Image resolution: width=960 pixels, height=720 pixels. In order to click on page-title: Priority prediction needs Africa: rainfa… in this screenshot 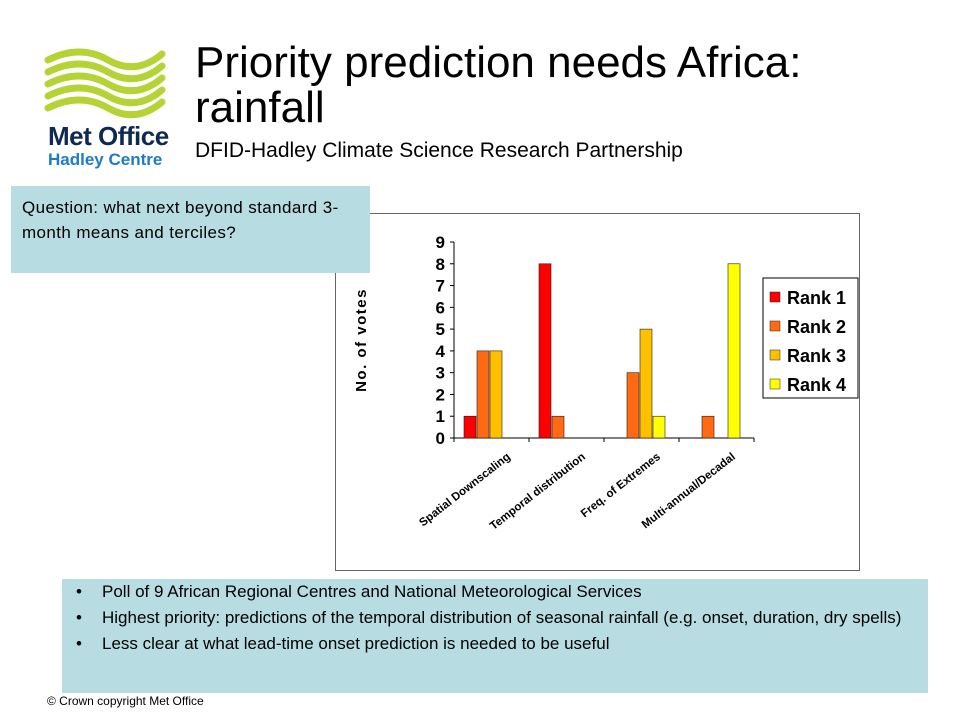, I will do `click(498, 85)`.